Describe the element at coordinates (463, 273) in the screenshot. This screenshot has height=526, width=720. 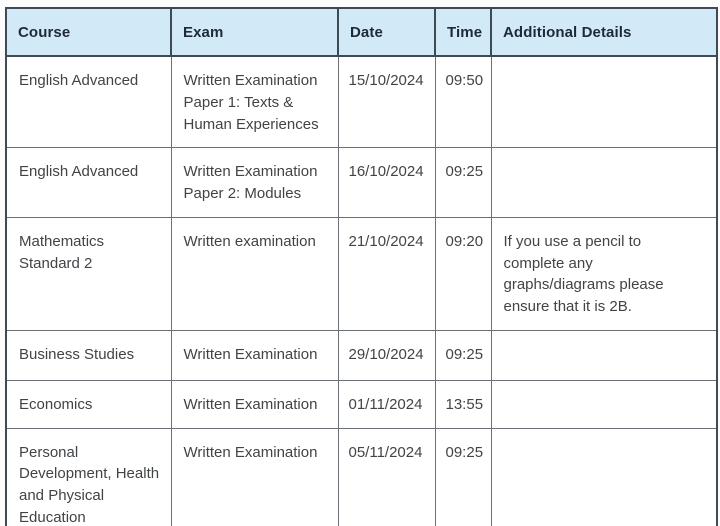
I see `cell-time: 09:20` at that location.